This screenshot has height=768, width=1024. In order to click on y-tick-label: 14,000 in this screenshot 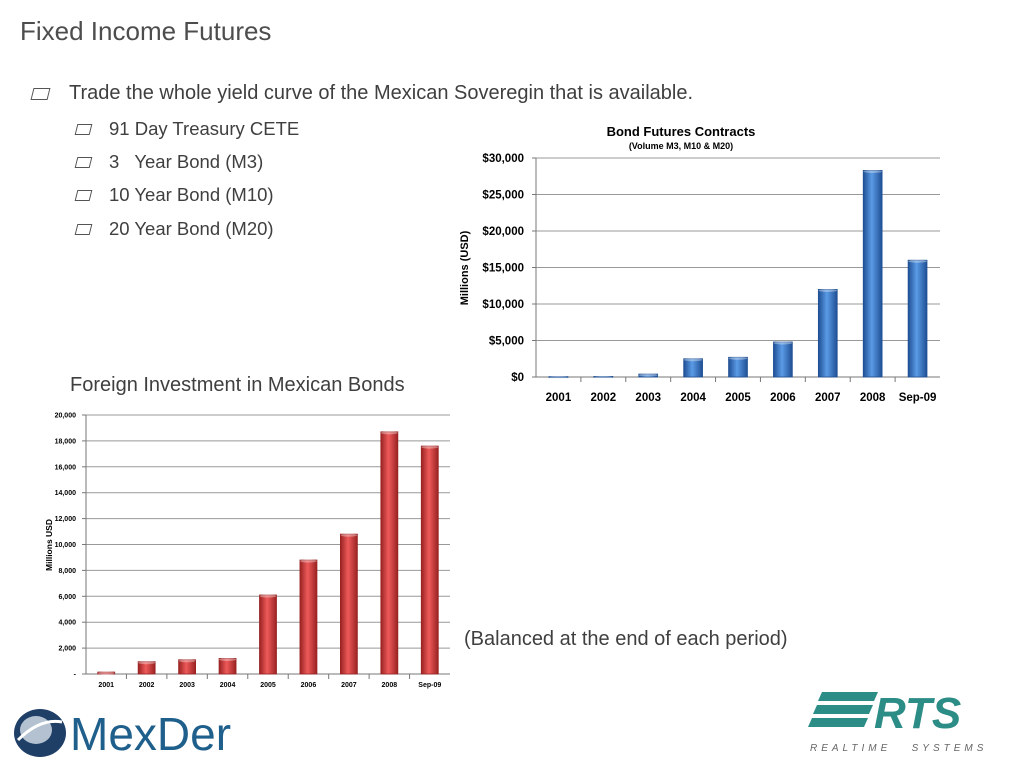, I will do `click(66, 493)`.